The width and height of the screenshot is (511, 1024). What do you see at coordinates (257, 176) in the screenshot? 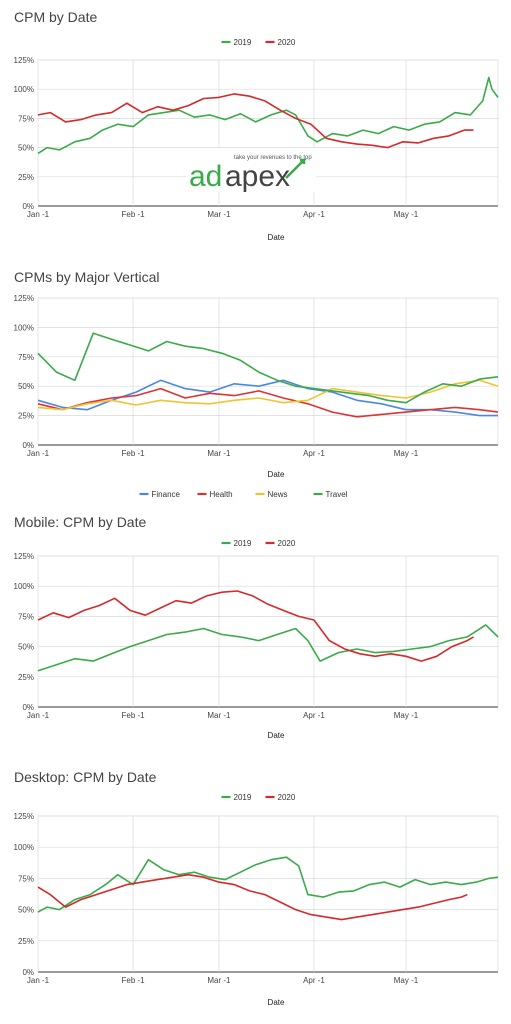
I see `logo-brand-text-2: apex` at bounding box center [257, 176].